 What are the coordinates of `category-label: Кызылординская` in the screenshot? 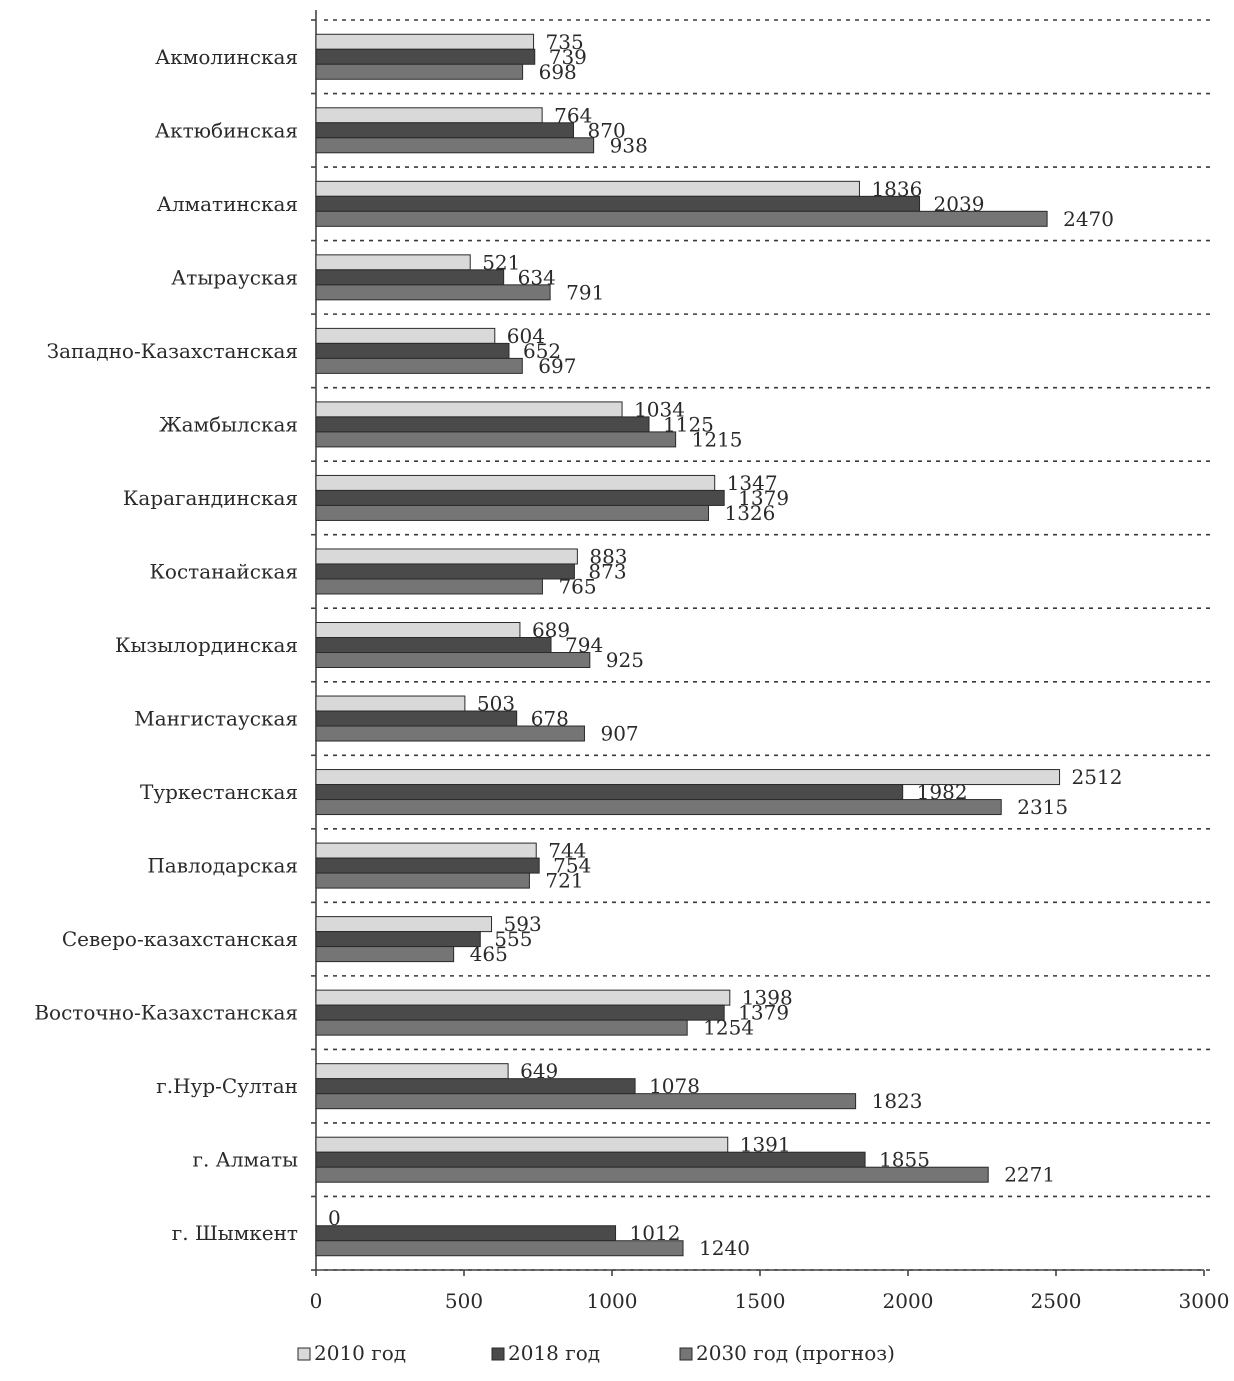 It's located at (206, 645).